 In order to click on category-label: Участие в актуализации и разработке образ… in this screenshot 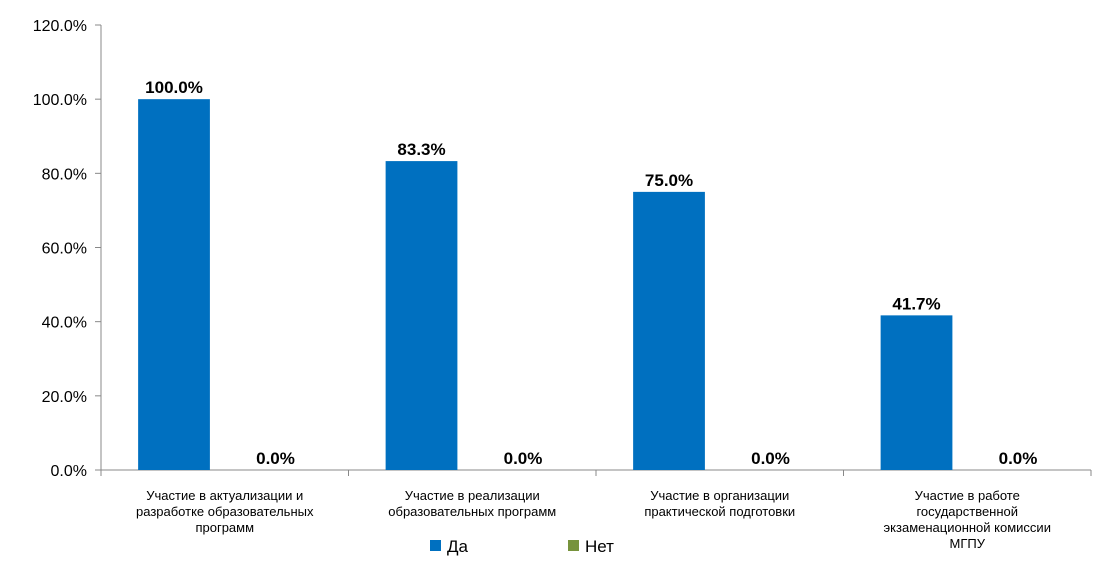, I will do `click(225, 511)`.